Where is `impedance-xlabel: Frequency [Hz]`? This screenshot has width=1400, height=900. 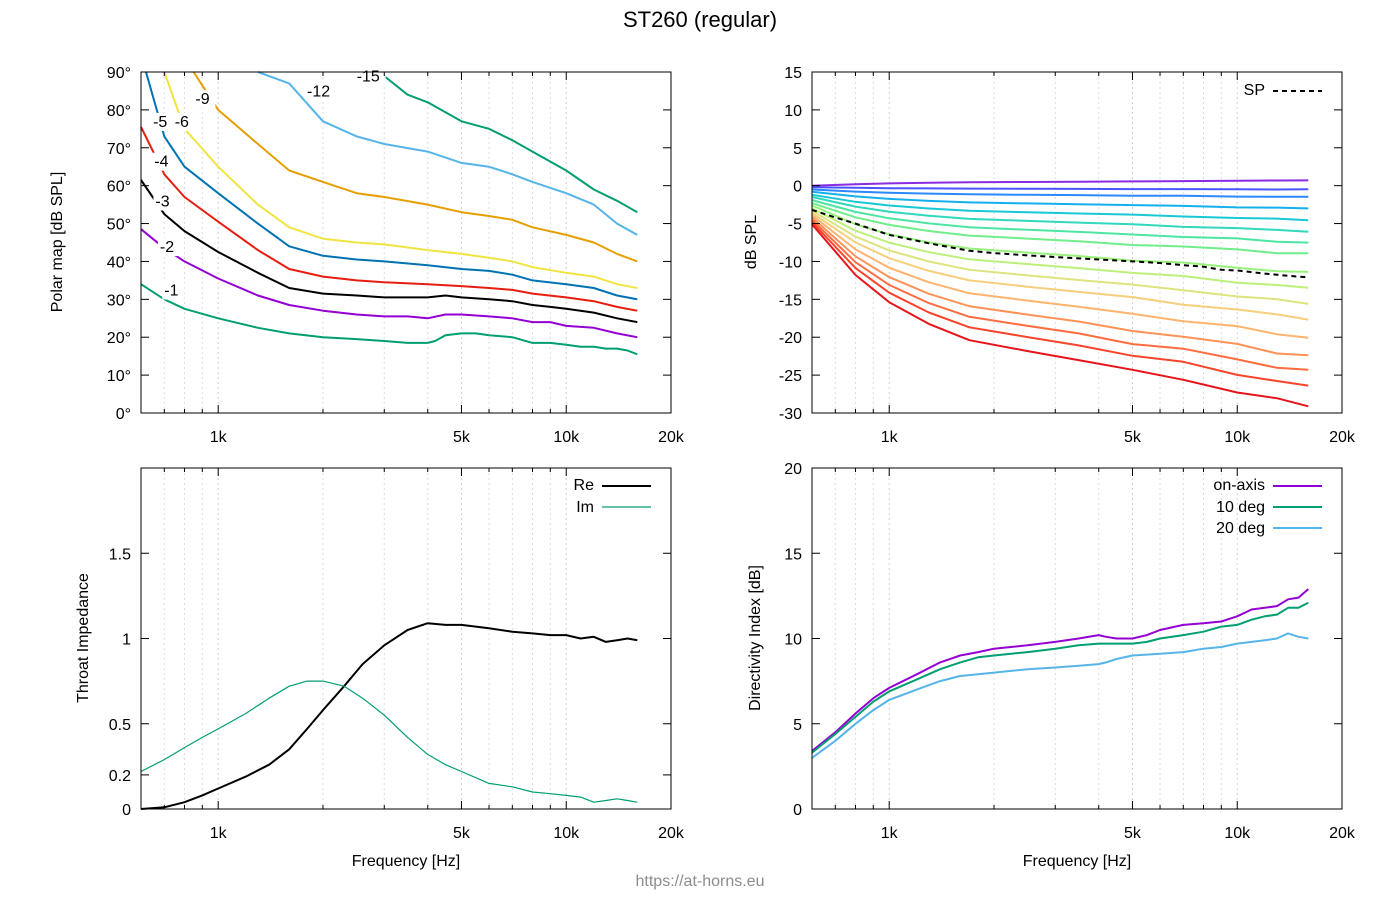
impedance-xlabel: Frequency [Hz] is located at coordinates (406, 861).